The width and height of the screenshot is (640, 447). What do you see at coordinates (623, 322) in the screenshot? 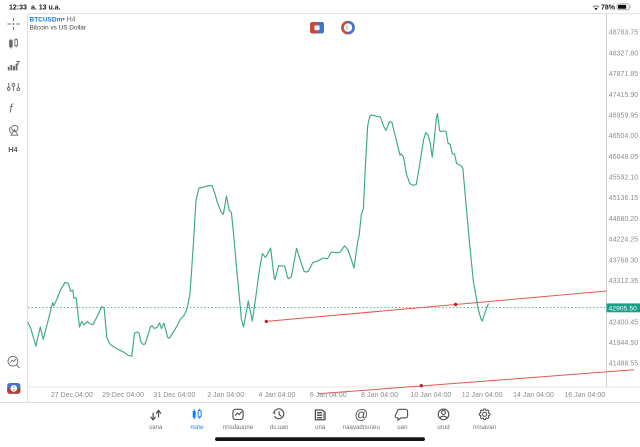
I see `svg-text: 42400.45` at bounding box center [623, 322].